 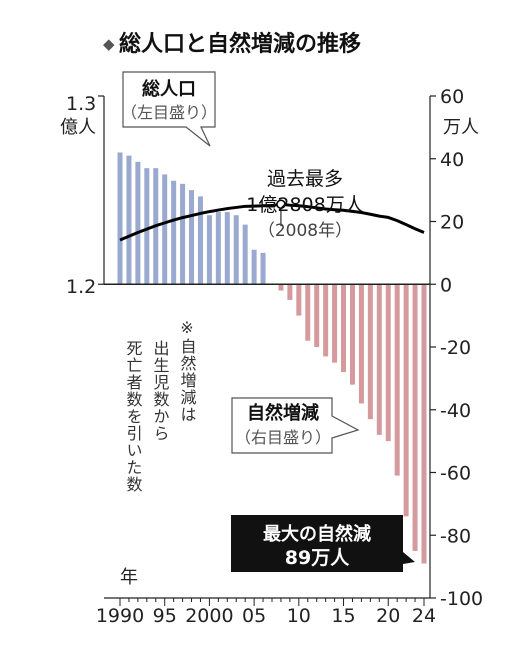 What do you see at coordinates (254, 616) in the screenshot?
I see `x-tick-label: 05` at bounding box center [254, 616].